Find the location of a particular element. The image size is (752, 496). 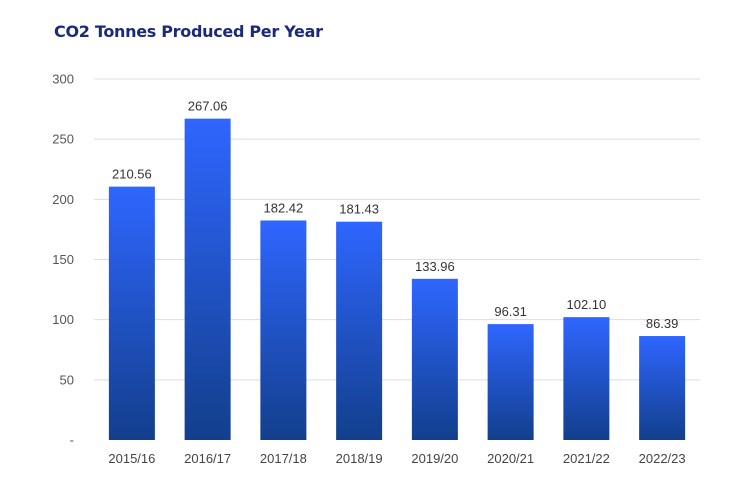

x-category-label: 2017/18 is located at coordinates (283, 458).